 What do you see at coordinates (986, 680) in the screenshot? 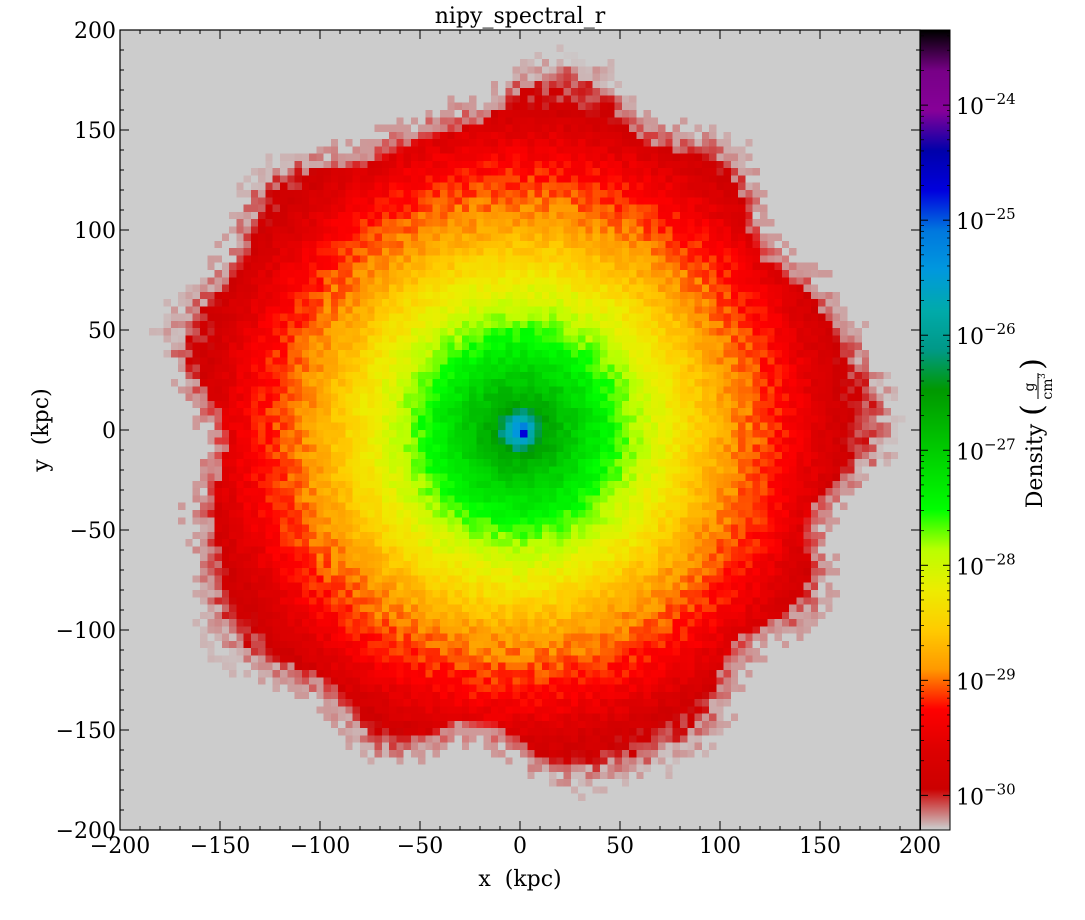
I see `colorbar-tick-label: 10−29` at bounding box center [986, 680].